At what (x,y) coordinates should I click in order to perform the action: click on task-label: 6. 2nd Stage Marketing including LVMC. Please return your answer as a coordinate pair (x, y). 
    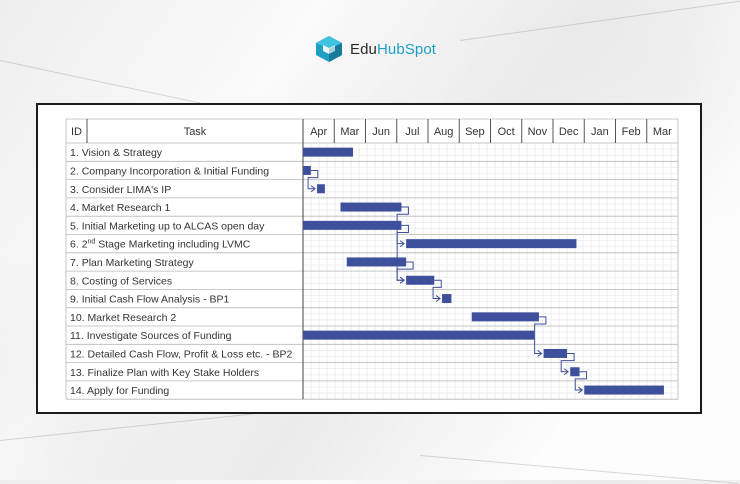
    Looking at the image, I should click on (160, 245).